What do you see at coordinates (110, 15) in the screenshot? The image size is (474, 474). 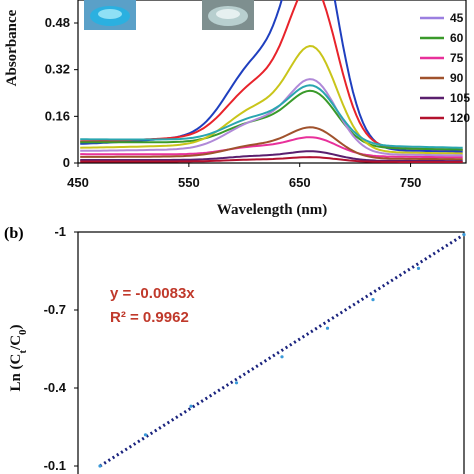 I see `blue-vial-photo` at bounding box center [110, 15].